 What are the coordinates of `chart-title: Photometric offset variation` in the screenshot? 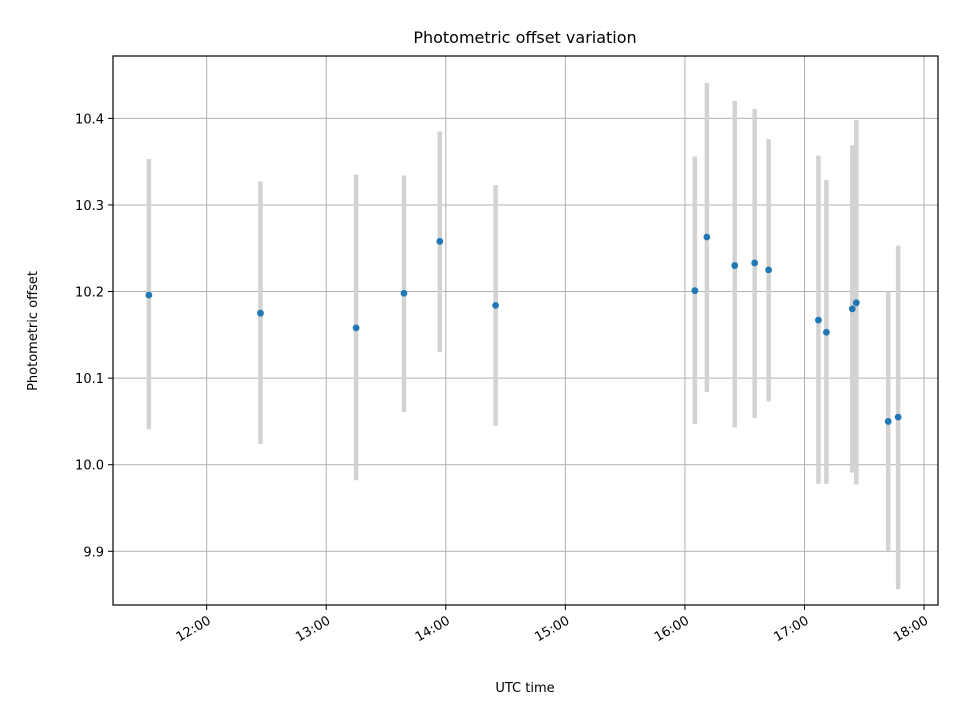 It's located at (524, 37).